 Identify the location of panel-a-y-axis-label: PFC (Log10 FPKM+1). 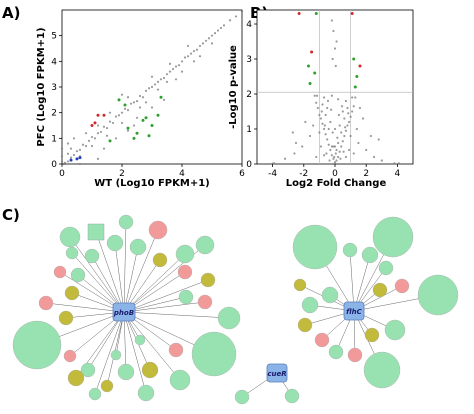
(41, 86).